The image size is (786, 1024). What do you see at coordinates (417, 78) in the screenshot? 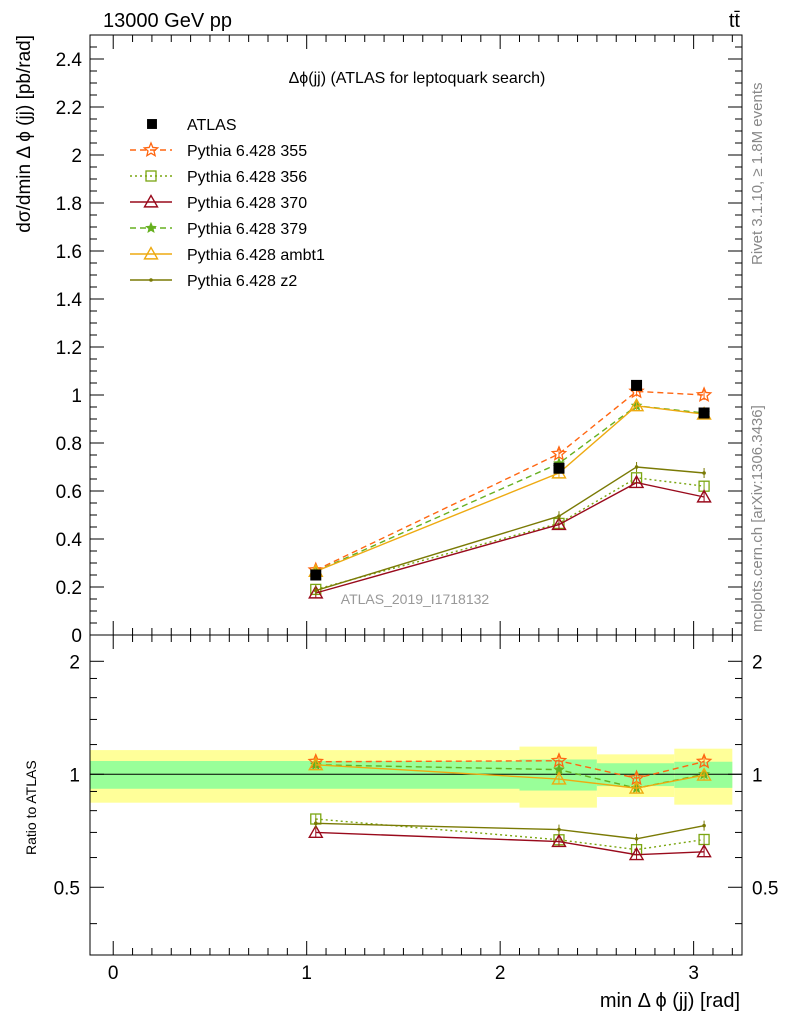
I see `chart-title: Δϕ(jj) (ATLAS for leptoquark search)` at bounding box center [417, 78].